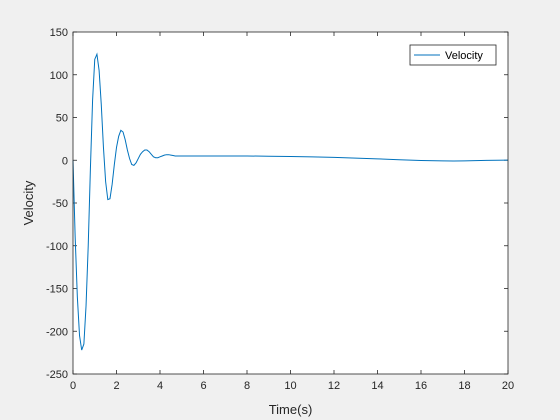 Image resolution: width=560 pixels, height=420 pixels. I want to click on y-tick-label: 50, so click(62, 119).